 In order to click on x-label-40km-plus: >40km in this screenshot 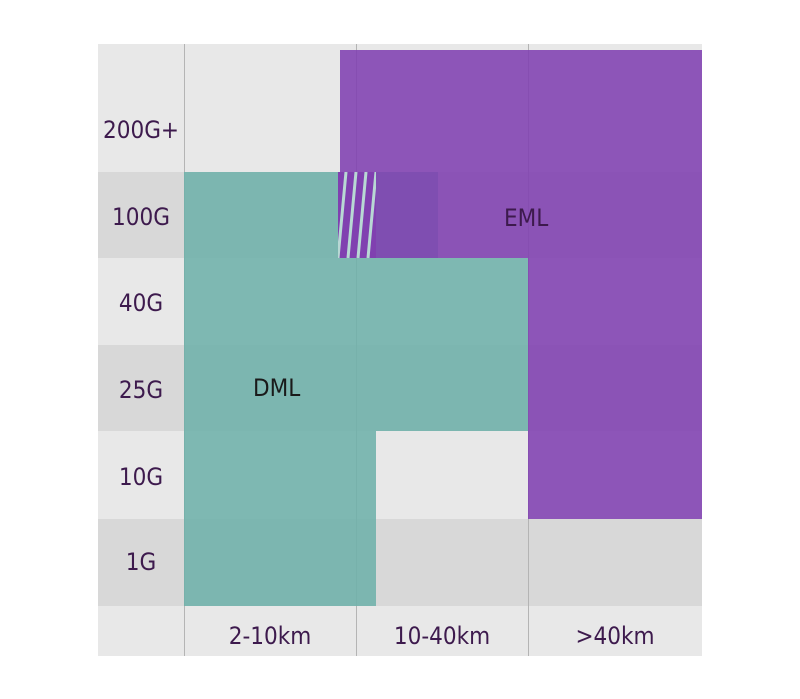, I will do `click(615, 636)`.